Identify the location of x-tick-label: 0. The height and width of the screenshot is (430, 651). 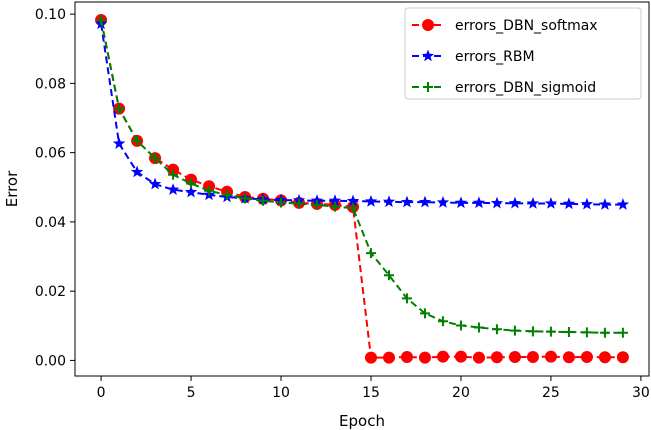
(101, 393).